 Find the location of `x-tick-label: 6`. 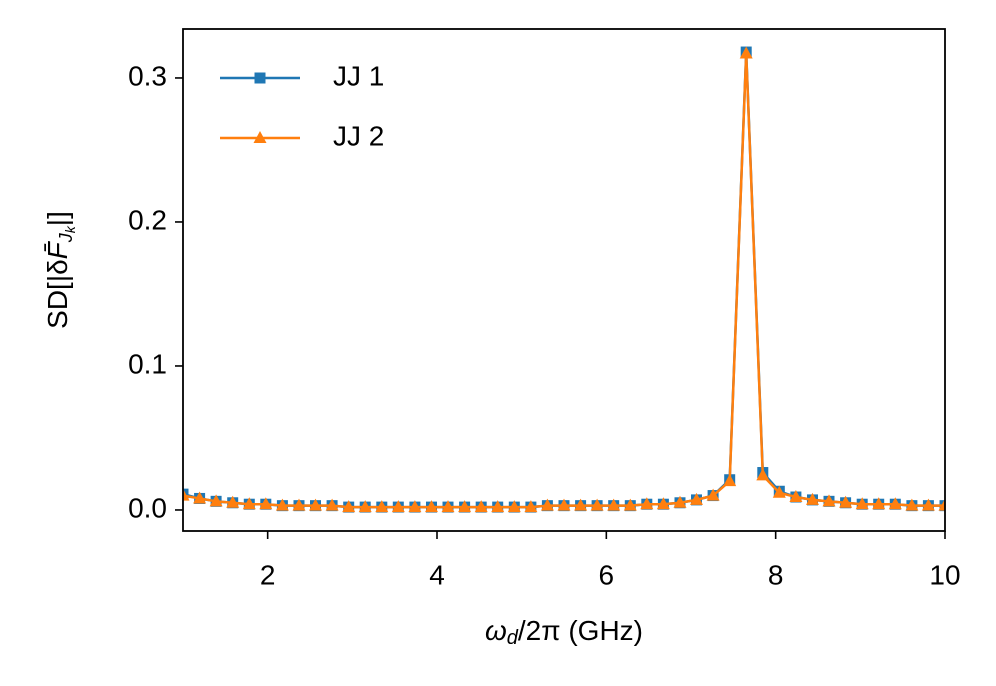

x-tick-label: 6 is located at coordinates (607, 574).